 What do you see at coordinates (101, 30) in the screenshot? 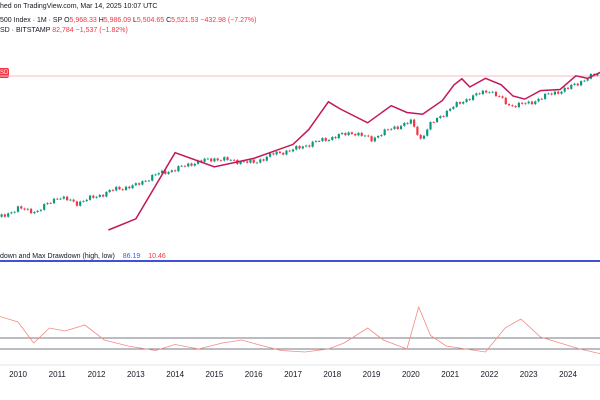
I see `btc-change: −1,537 (−1.82%)` at bounding box center [101, 30].